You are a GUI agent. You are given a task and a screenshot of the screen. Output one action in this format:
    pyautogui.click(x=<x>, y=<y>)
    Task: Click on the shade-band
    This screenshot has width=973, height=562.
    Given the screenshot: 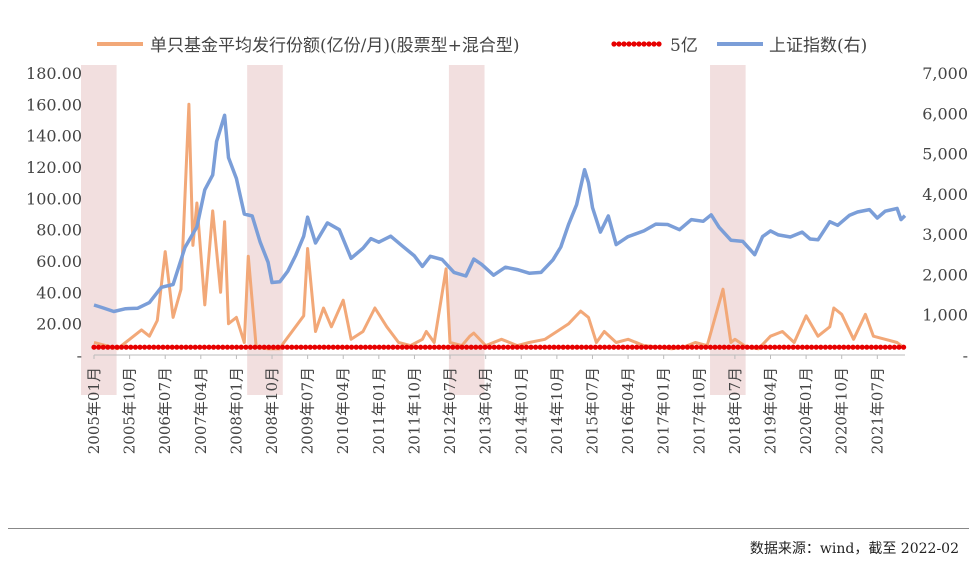 What is the action you would take?
    pyautogui.click(x=265, y=230)
    